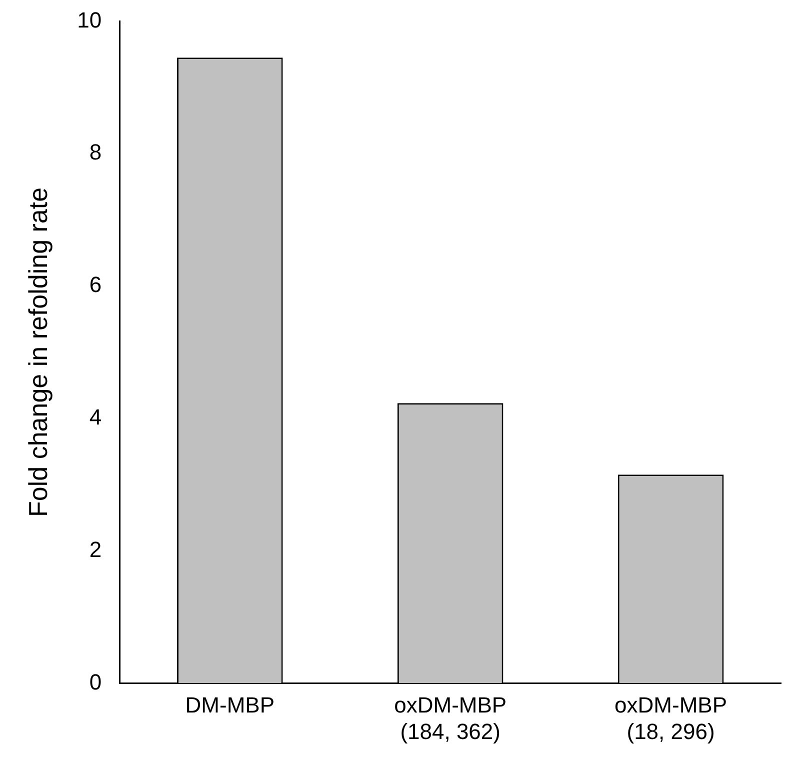 The height and width of the screenshot is (766, 809). I want to click on y-tick-label: 10, so click(89, 19).